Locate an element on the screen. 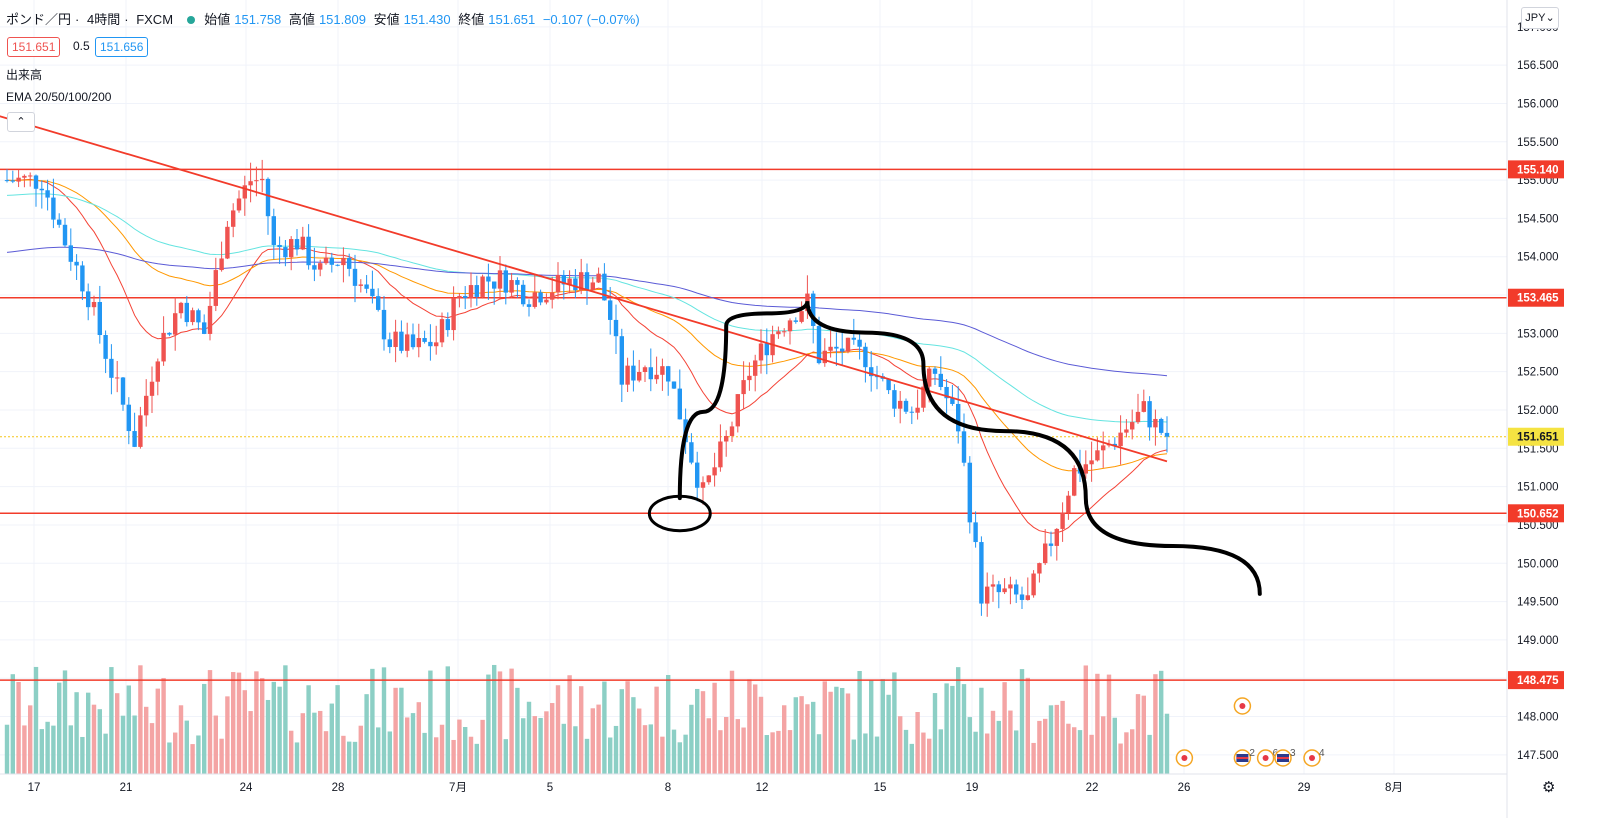 The image size is (1609, 823). y-tick-label: 149.500 is located at coordinates (1538, 603).